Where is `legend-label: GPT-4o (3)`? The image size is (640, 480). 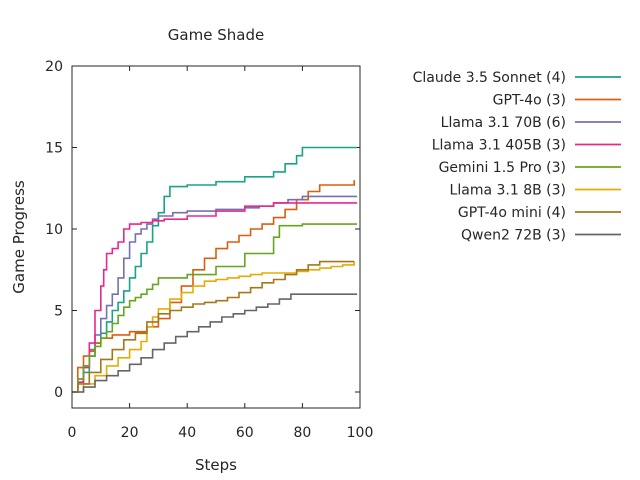
legend-label: GPT-4o (3) is located at coordinates (529, 101).